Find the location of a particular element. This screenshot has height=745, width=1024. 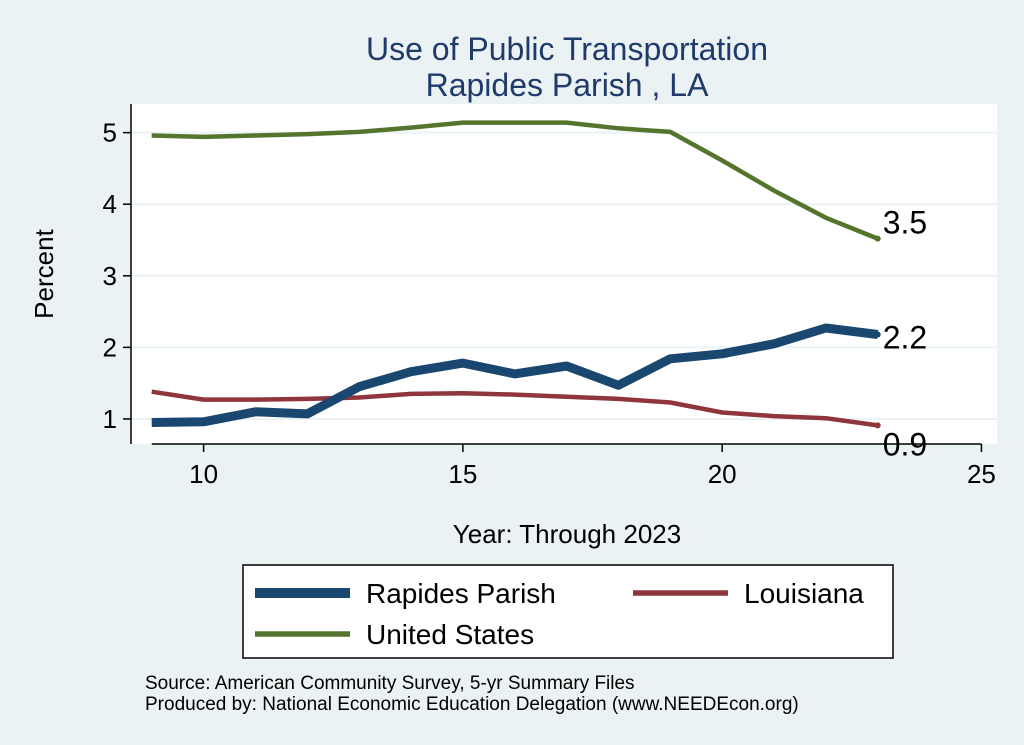

series-line-united-states is located at coordinates (515, 180).